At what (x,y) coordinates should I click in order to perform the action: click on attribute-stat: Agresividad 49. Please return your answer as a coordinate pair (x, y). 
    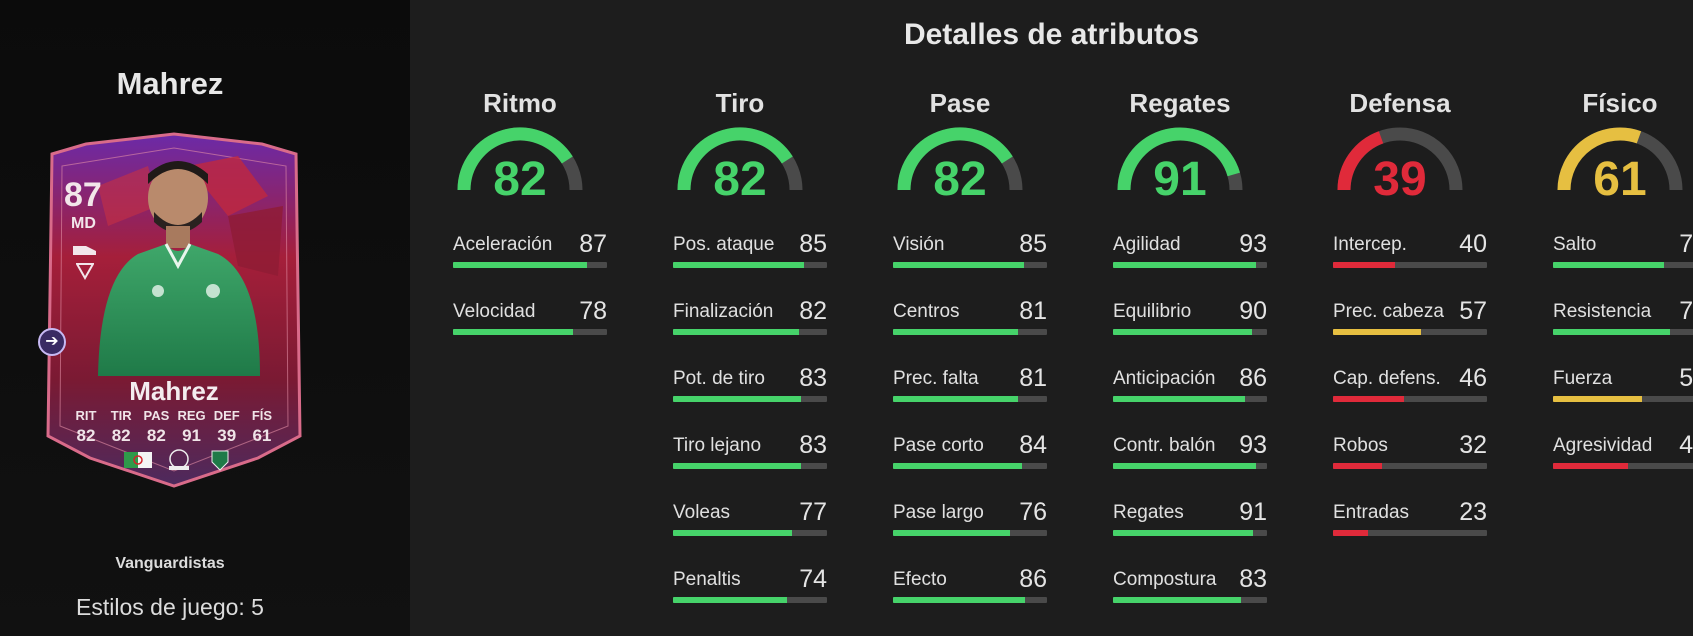
    Looking at the image, I should click on (1623, 453).